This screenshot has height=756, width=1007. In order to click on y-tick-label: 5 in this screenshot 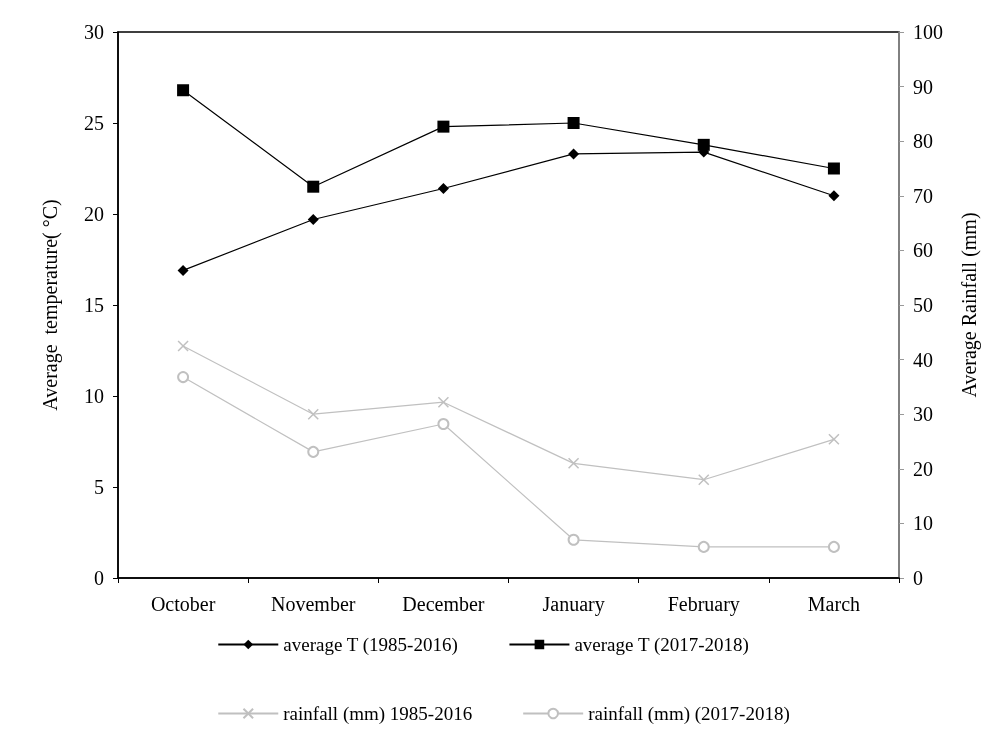, I will do `click(99, 487)`.